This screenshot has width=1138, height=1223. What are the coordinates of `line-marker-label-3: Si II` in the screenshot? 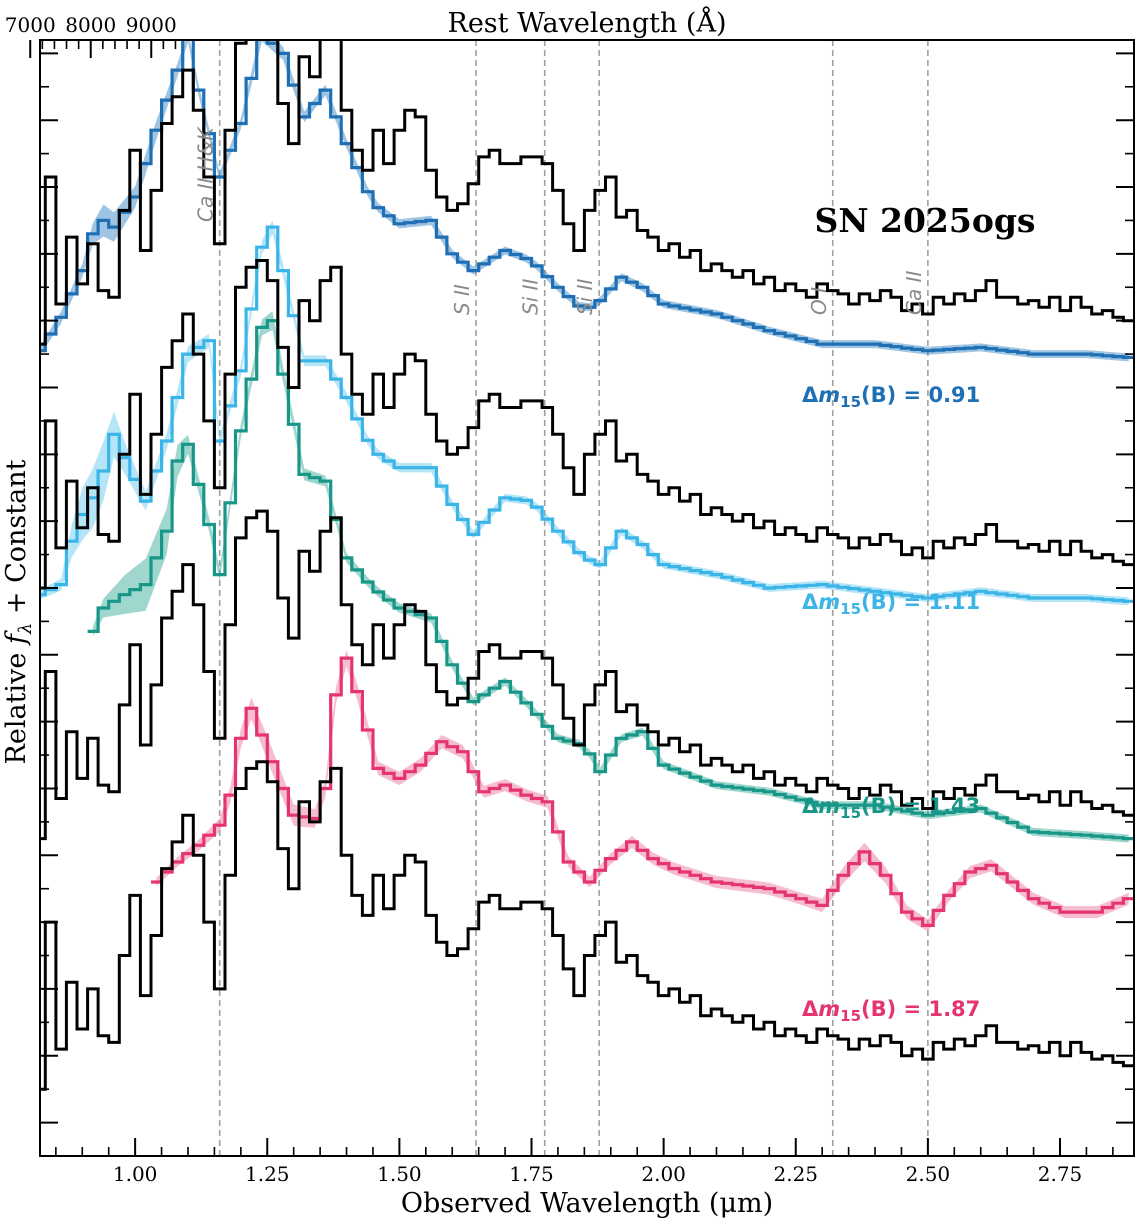 It's located at (585, 296).